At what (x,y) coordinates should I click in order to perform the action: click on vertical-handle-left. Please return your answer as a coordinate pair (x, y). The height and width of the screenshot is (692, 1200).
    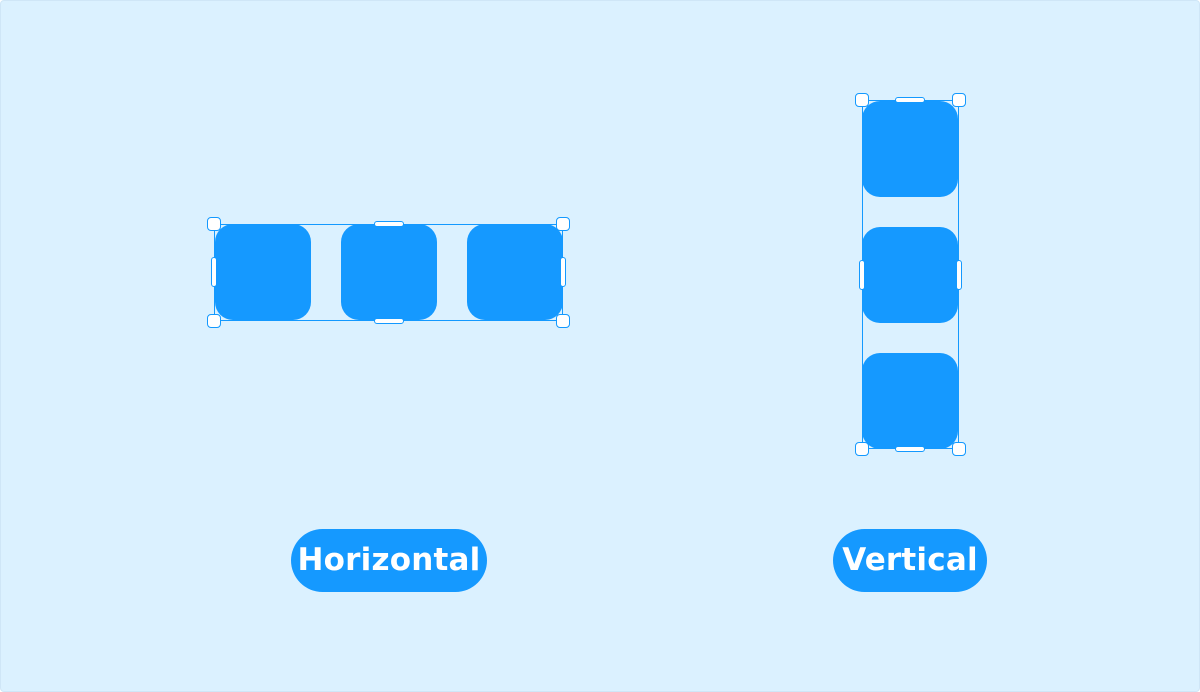
    Looking at the image, I should click on (862, 275).